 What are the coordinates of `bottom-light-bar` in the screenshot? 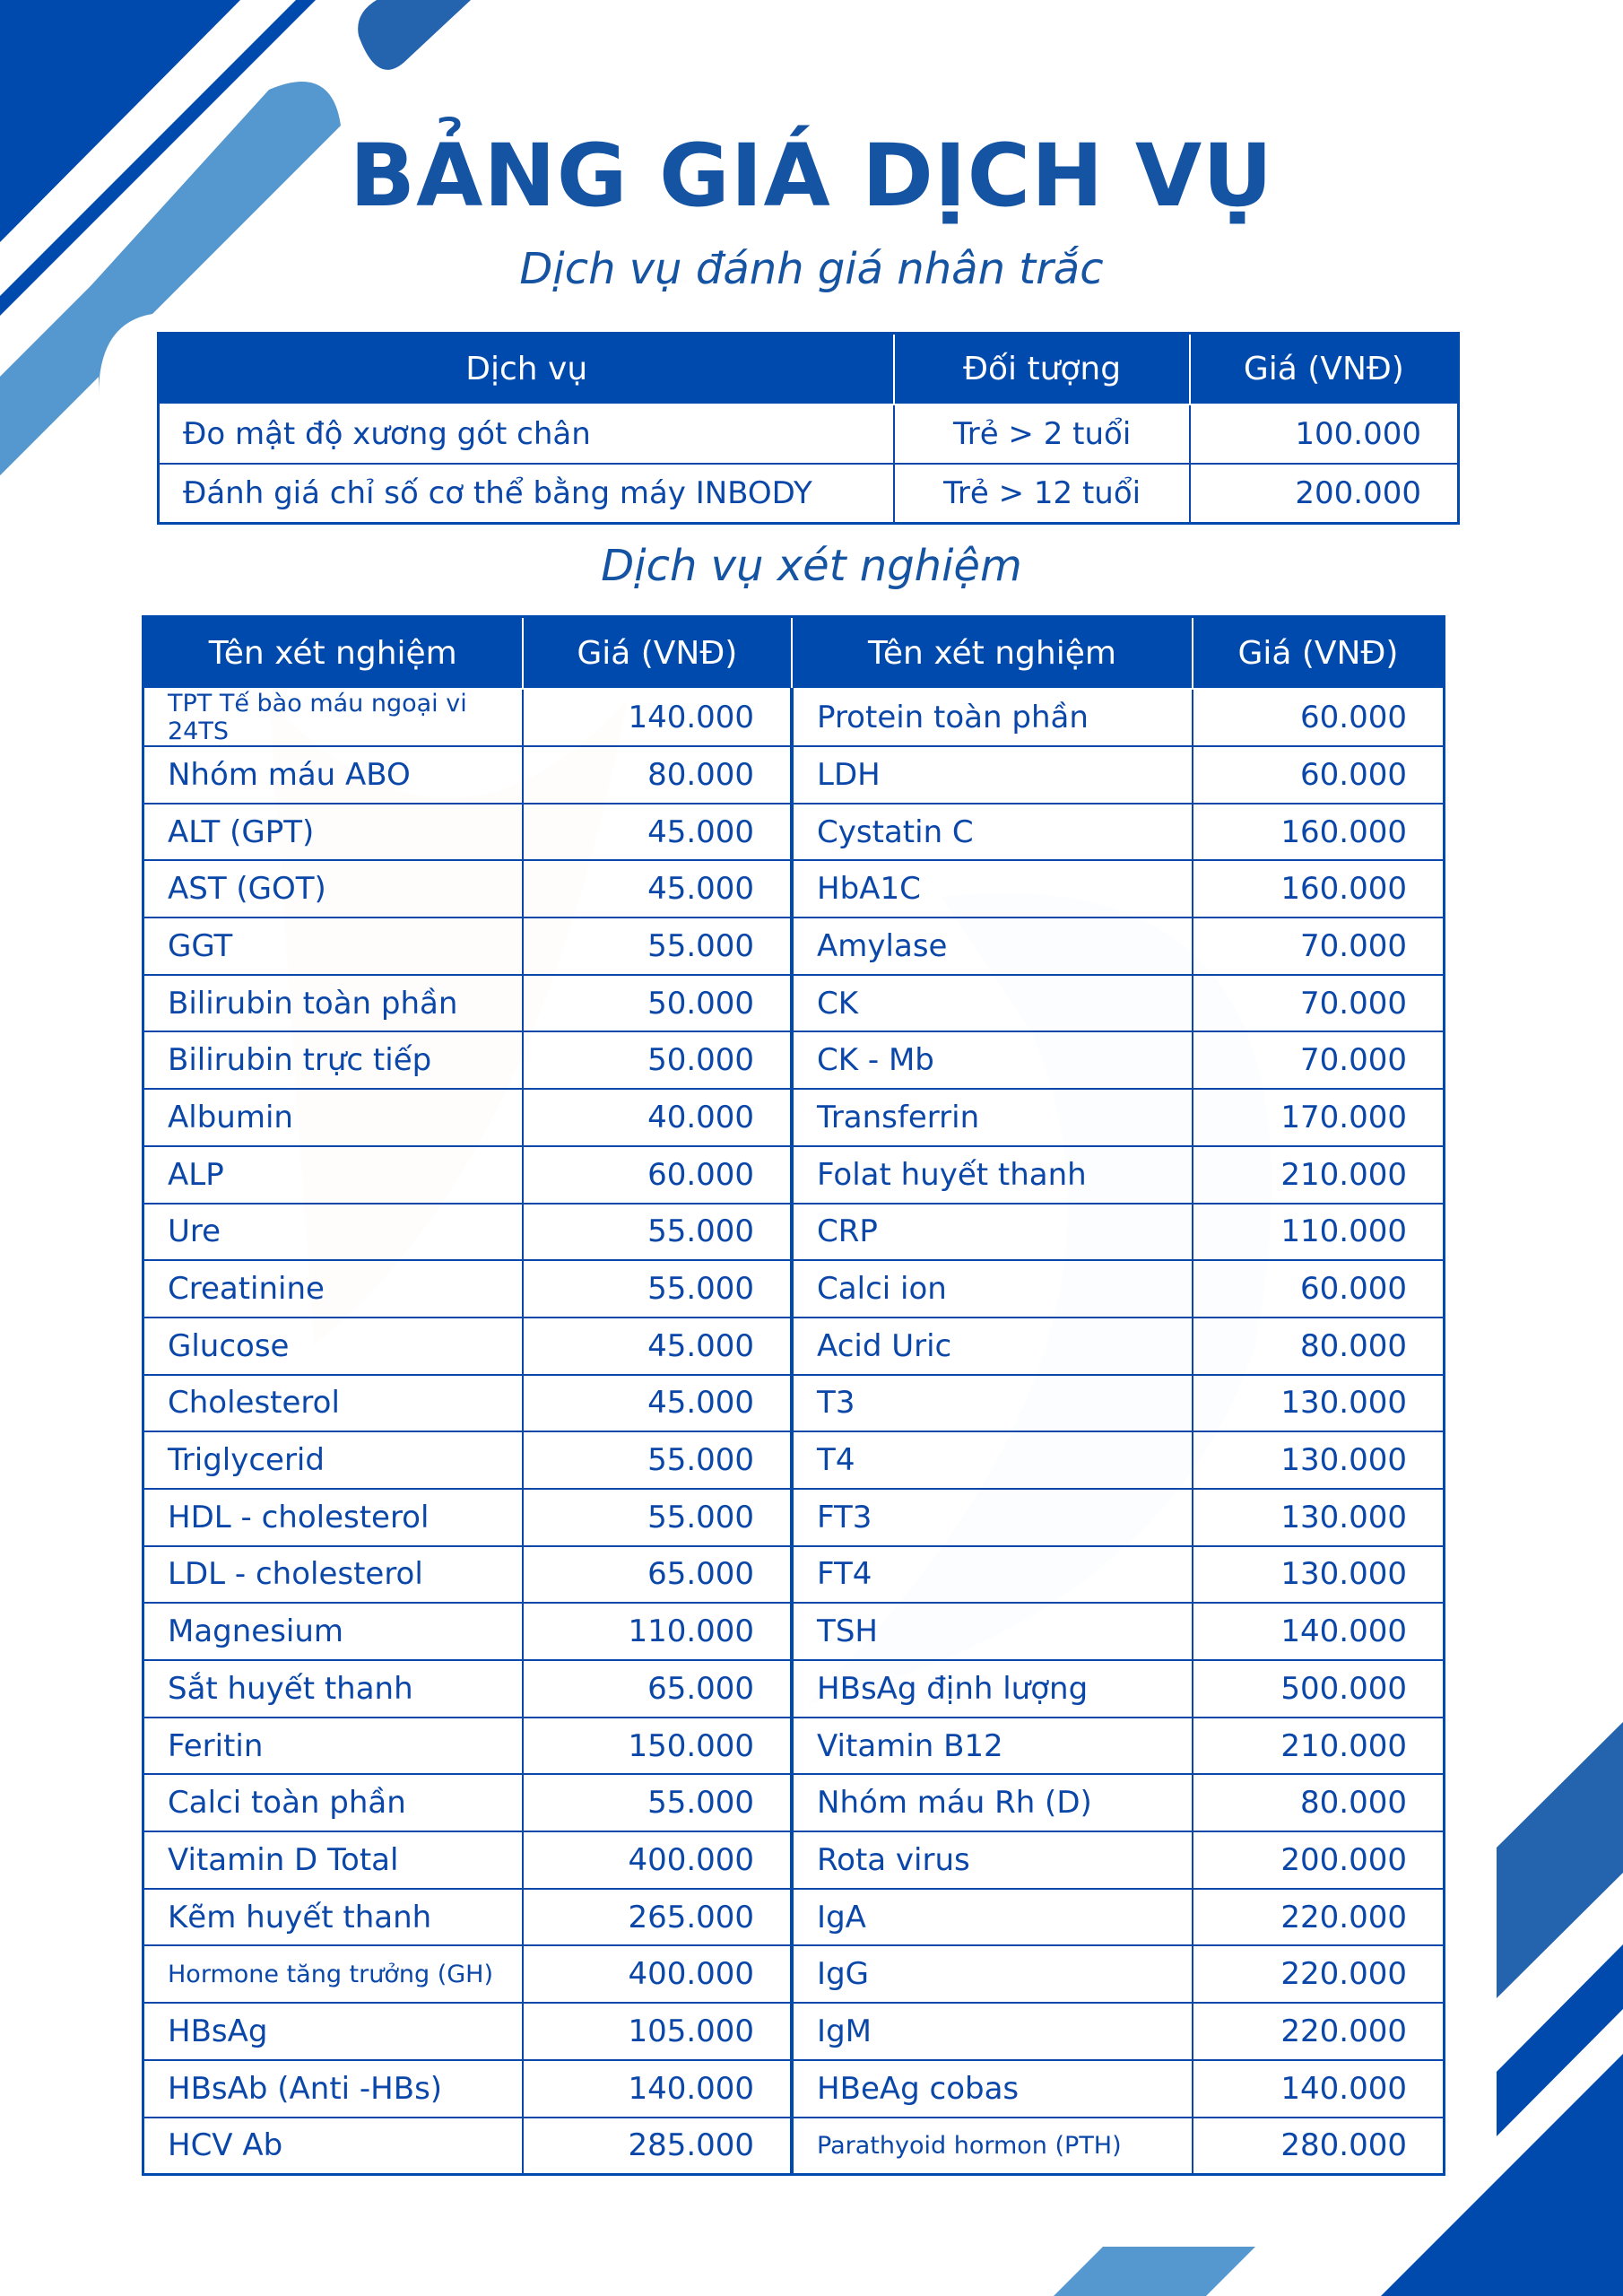 It's located at (1154, 2271).